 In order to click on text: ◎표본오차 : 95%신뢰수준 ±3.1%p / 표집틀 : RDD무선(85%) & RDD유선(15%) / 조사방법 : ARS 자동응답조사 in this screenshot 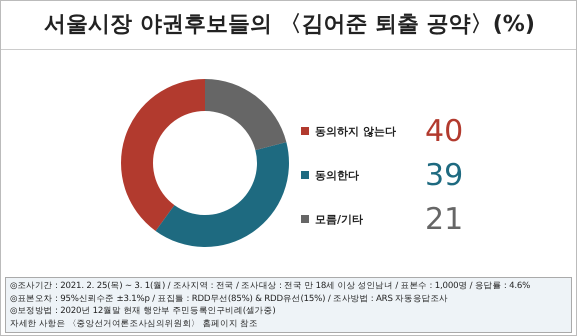, I will do `click(230, 298)`.